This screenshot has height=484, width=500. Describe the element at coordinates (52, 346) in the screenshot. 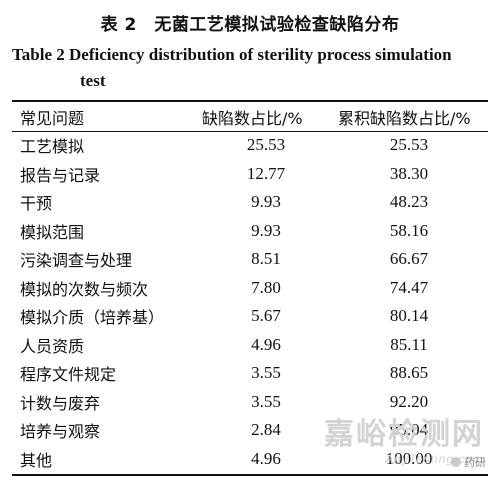

I see `cell-issue: 人员资质` at that location.